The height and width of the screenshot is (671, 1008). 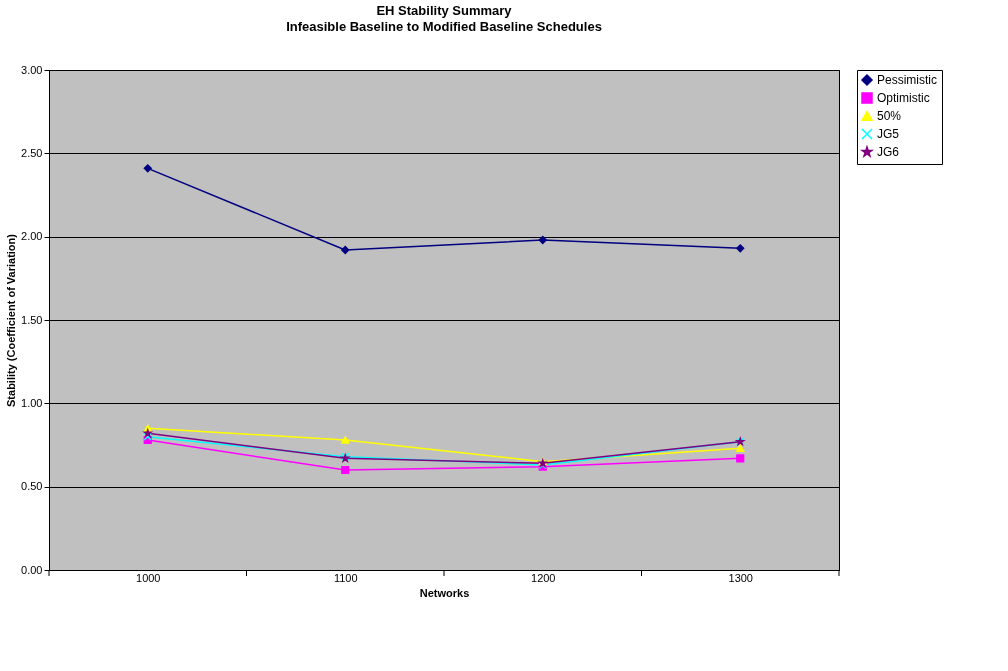 What do you see at coordinates (907, 80) in the screenshot?
I see `legend-label: Pessimistic` at bounding box center [907, 80].